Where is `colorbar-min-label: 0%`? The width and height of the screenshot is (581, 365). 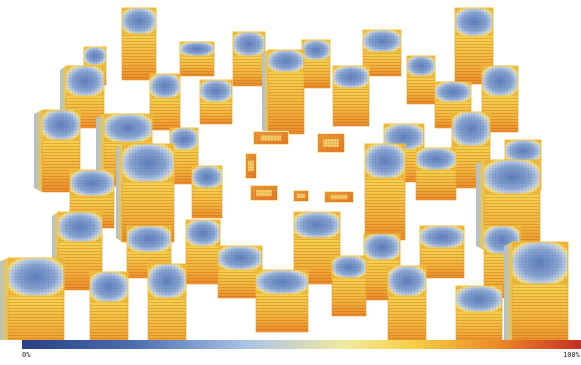
colorbar-min-label: 0% is located at coordinates (26, 355).